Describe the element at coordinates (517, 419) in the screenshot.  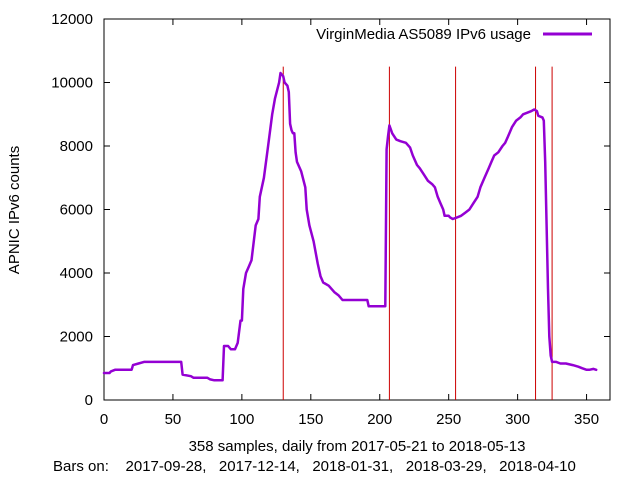
I see `x-tick-label: 300` at that location.